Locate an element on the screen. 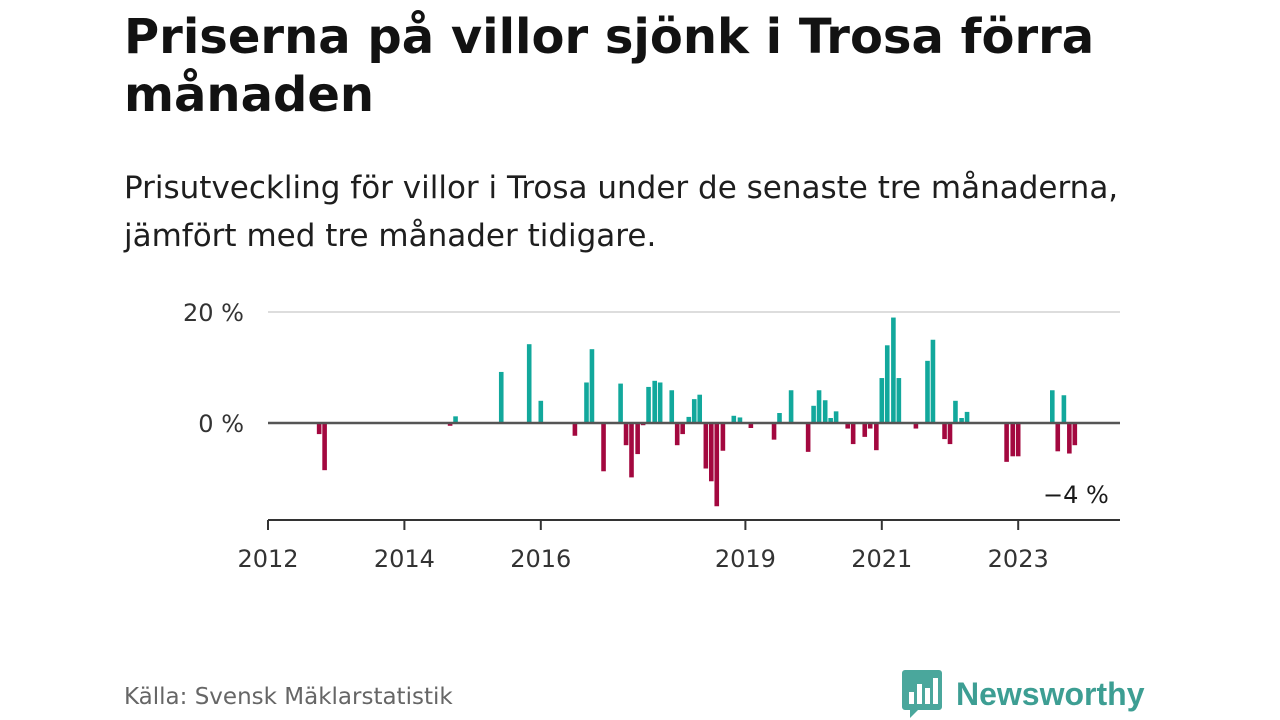  brand: Newsworthy is located at coordinates (1023, 694).